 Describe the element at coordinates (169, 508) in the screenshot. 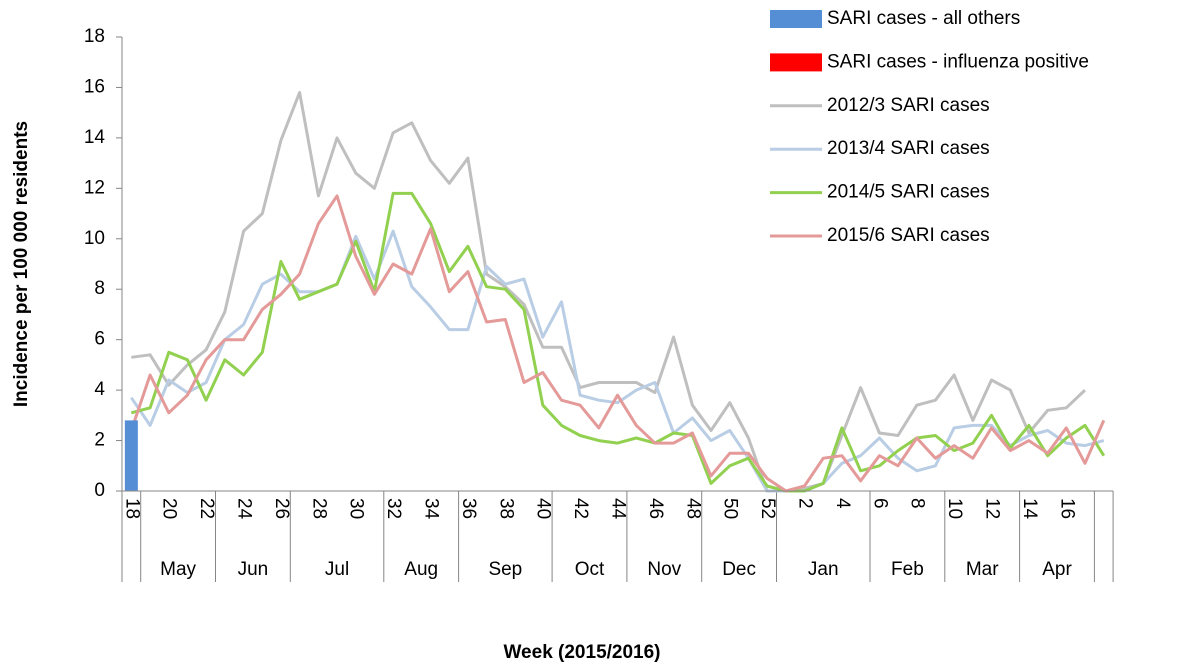

I see `x-tick-label: 20` at that location.